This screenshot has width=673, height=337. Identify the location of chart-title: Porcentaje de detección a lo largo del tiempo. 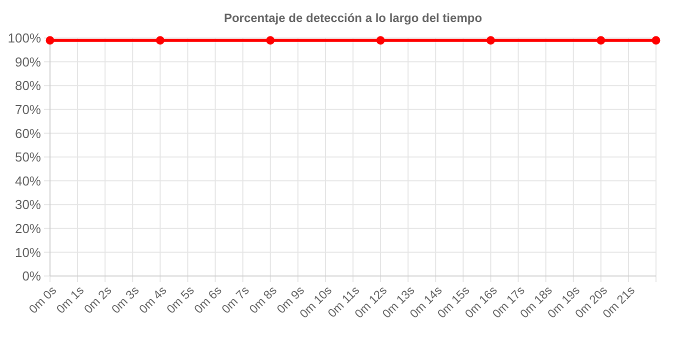
(353, 18).